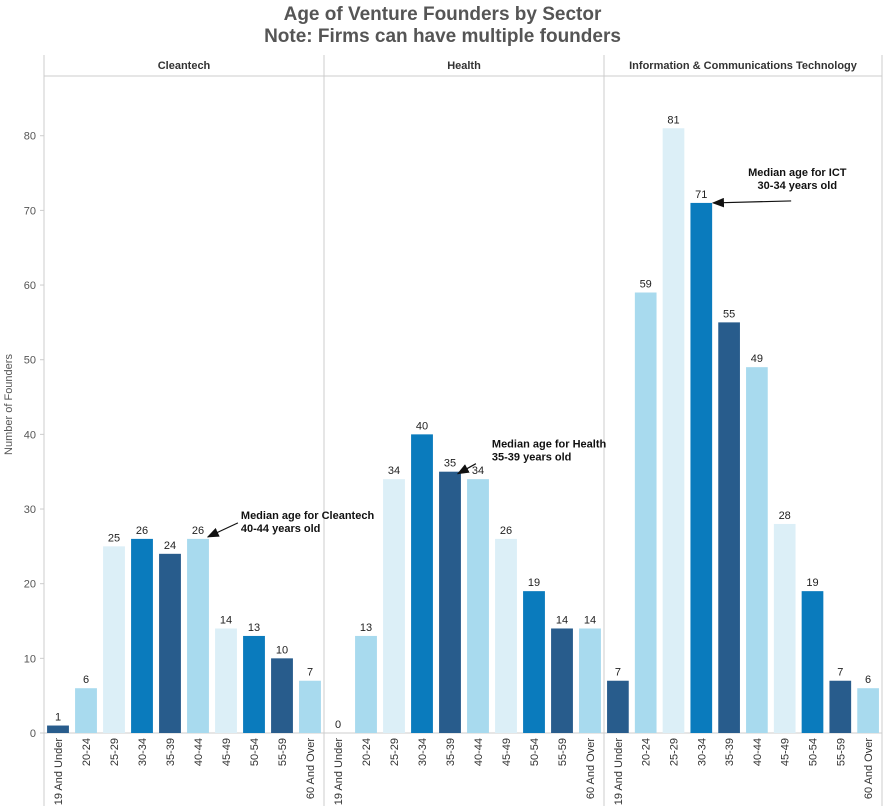 The height and width of the screenshot is (806, 885). What do you see at coordinates (757, 359) in the screenshot?
I see `data-label: 49` at bounding box center [757, 359].